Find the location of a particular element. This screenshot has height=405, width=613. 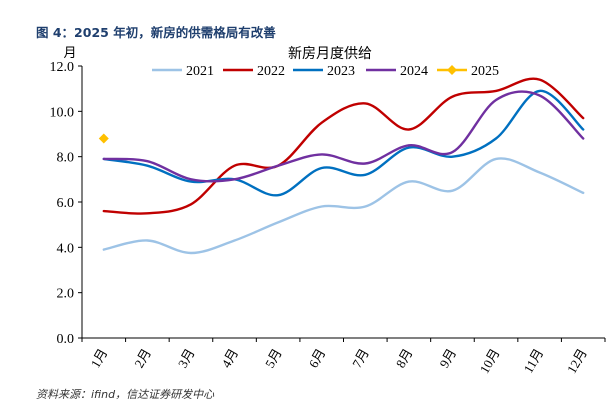

x-tick-label: 3月 is located at coordinates (186, 358).